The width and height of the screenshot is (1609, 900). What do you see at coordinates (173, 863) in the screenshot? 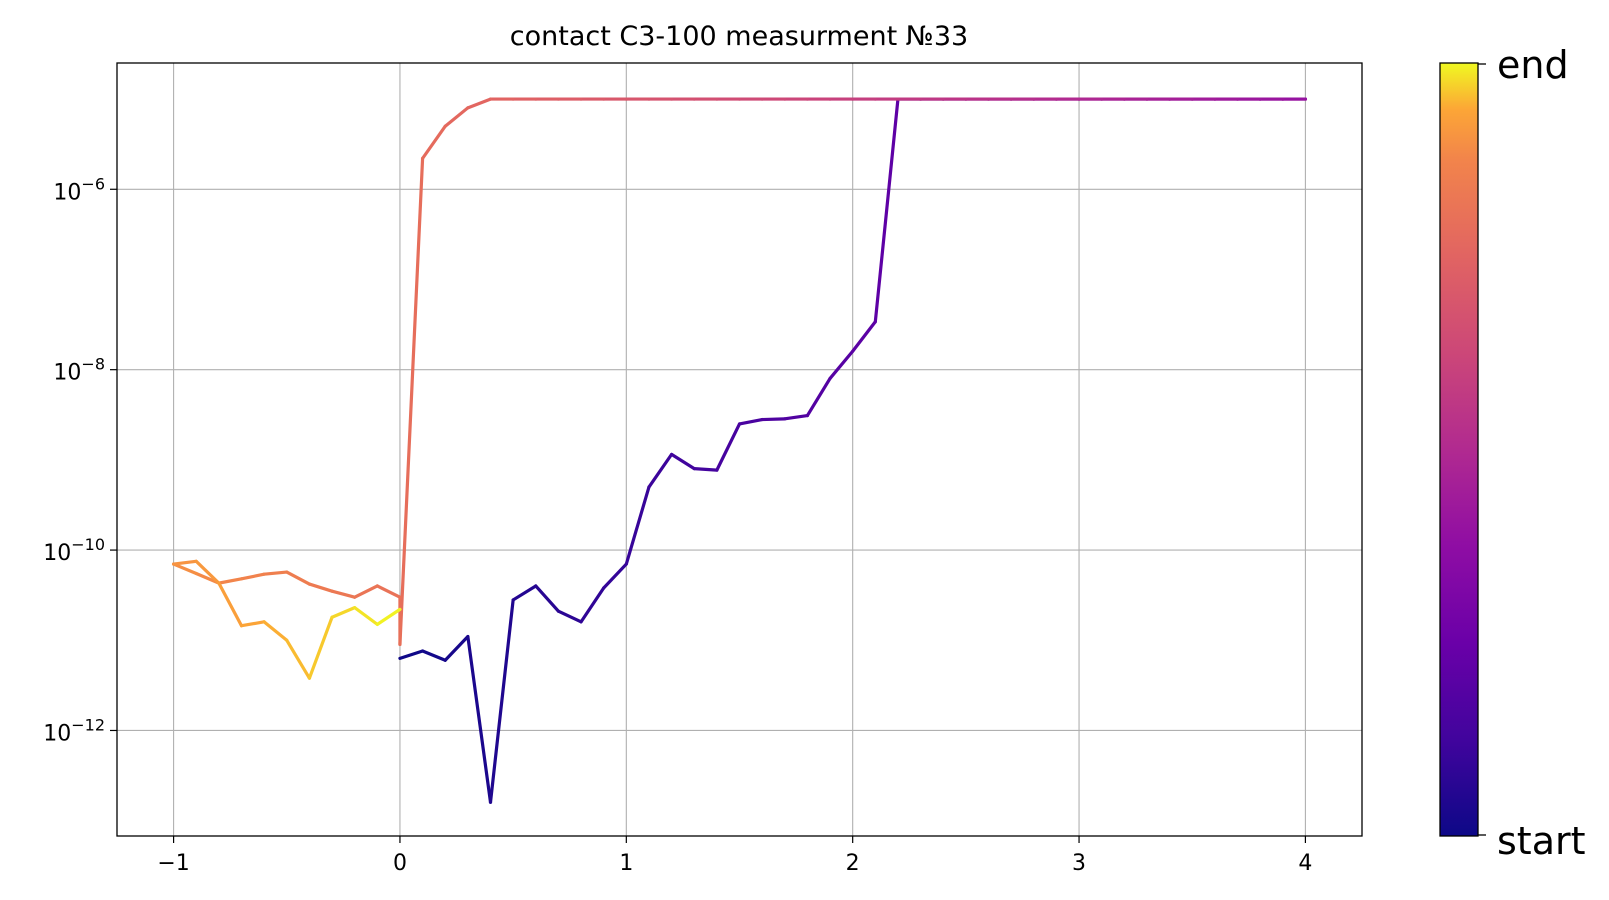
I see `x-tick-label: −1` at bounding box center [173, 863].